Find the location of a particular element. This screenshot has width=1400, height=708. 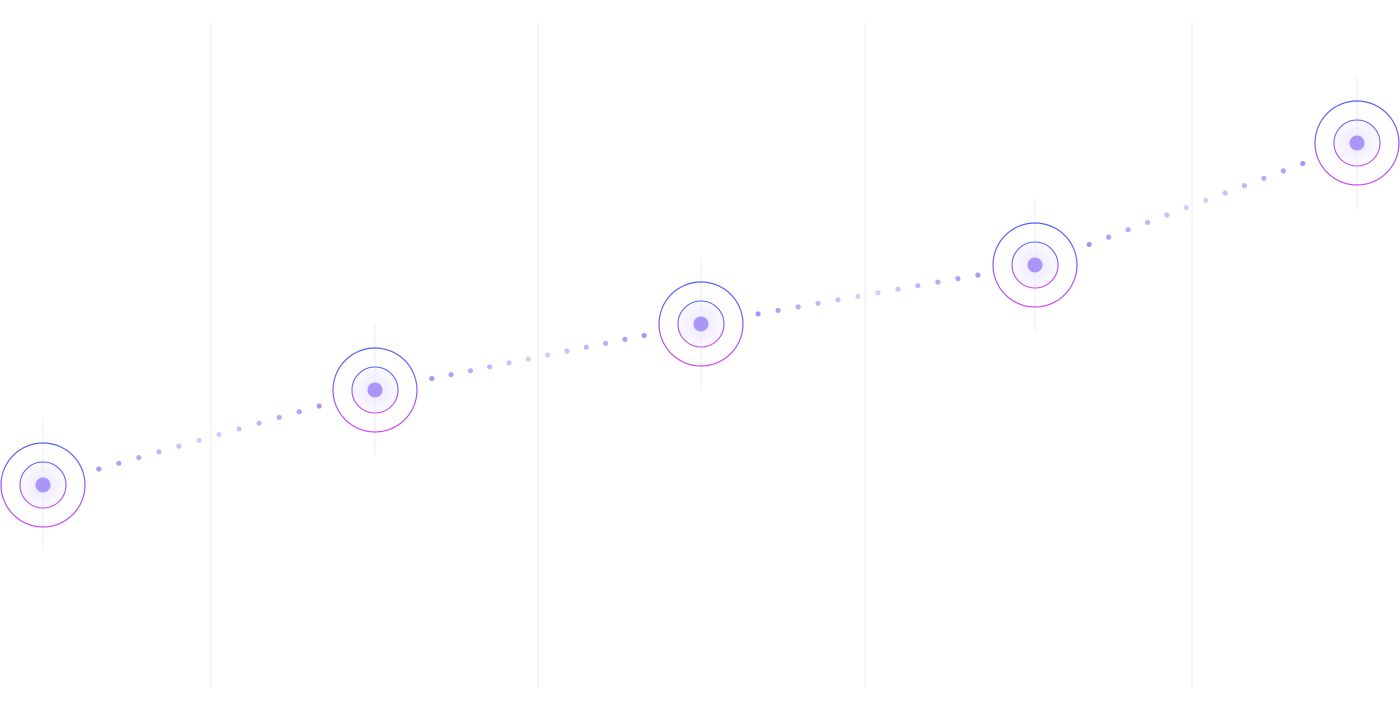

milestone-3-inner-ring is located at coordinates (701, 324).